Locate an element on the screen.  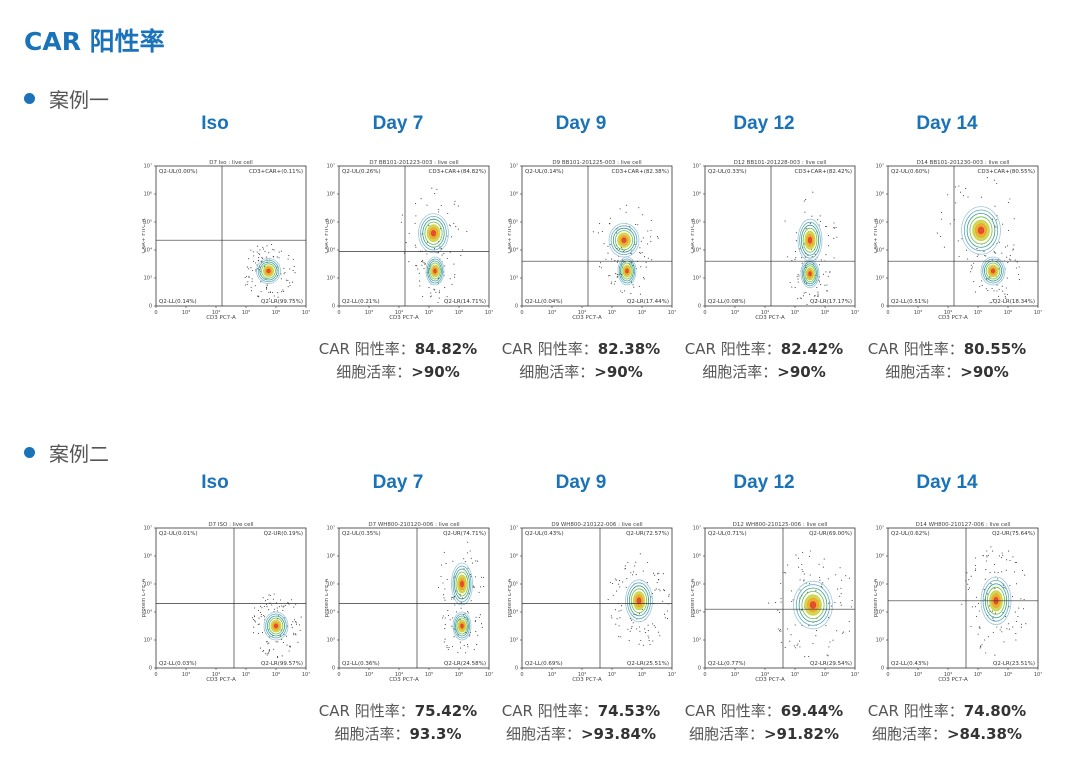
x-tick-label: 10⁴ is located at coordinates (216, 313).